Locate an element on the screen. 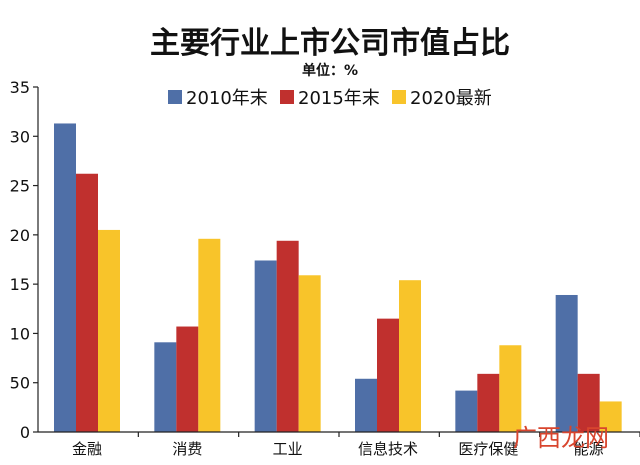 The width and height of the screenshot is (640, 465). watermark: 广西龙网 is located at coordinates (561, 438).